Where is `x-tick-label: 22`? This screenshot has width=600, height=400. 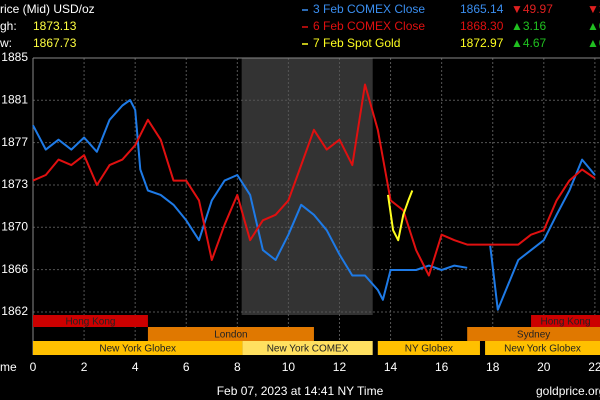 x-tick-label: 22 is located at coordinates (594, 367).